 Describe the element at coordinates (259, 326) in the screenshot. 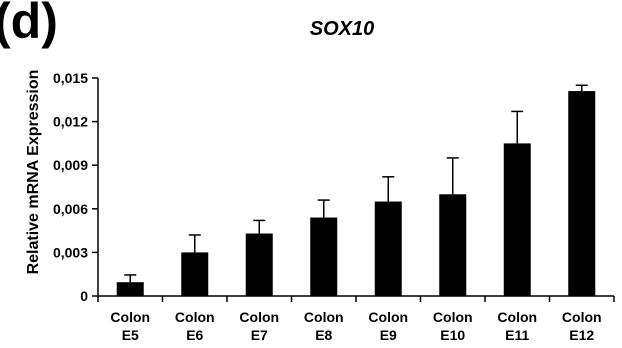

I see `x-tick-label: Colon E7` at that location.